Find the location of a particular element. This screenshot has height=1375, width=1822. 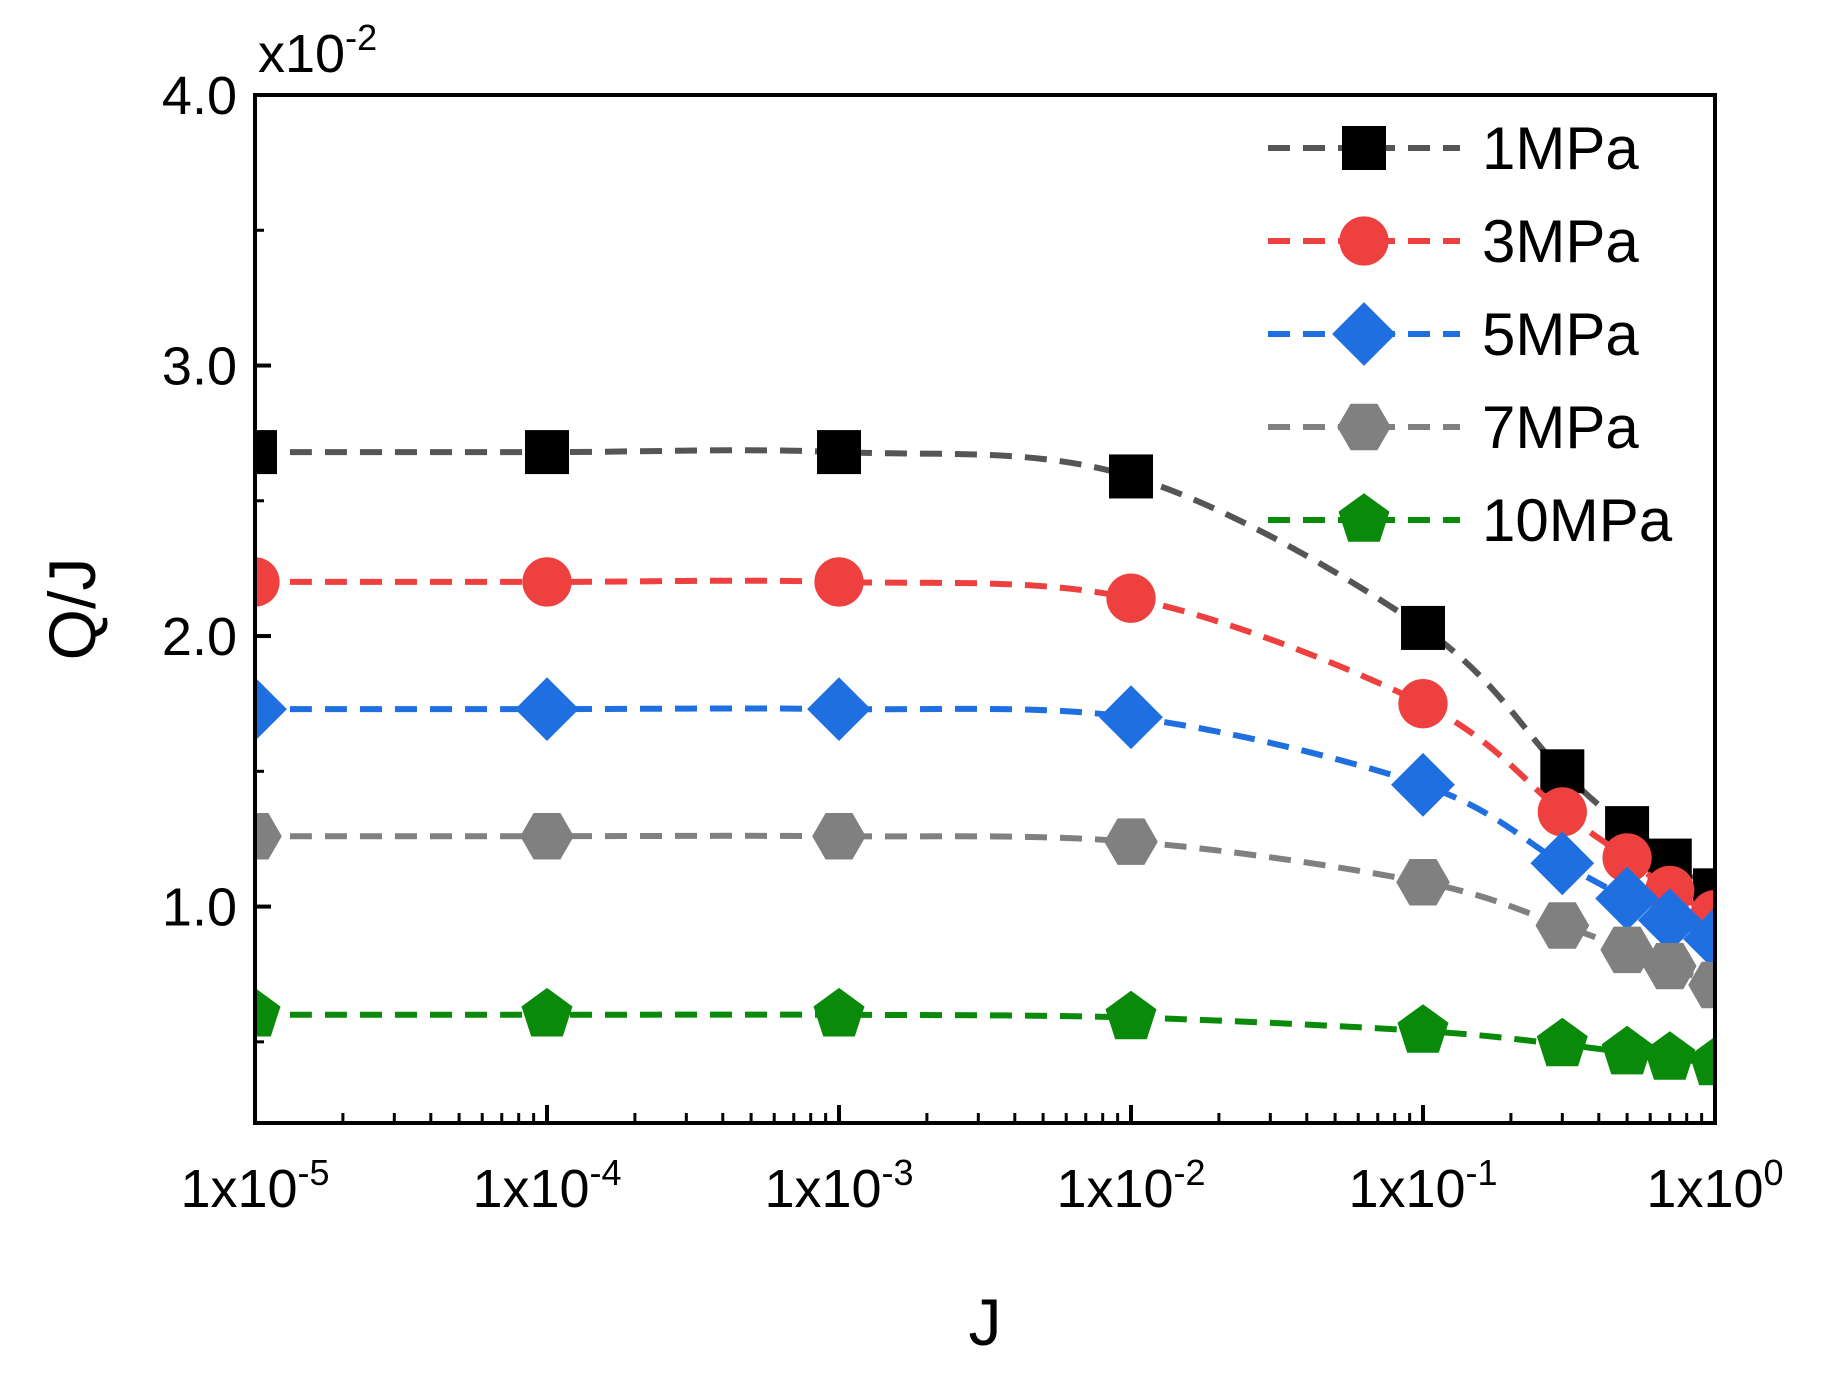

legend-item-7MPa: 7MPa is located at coordinates (1453, 427).